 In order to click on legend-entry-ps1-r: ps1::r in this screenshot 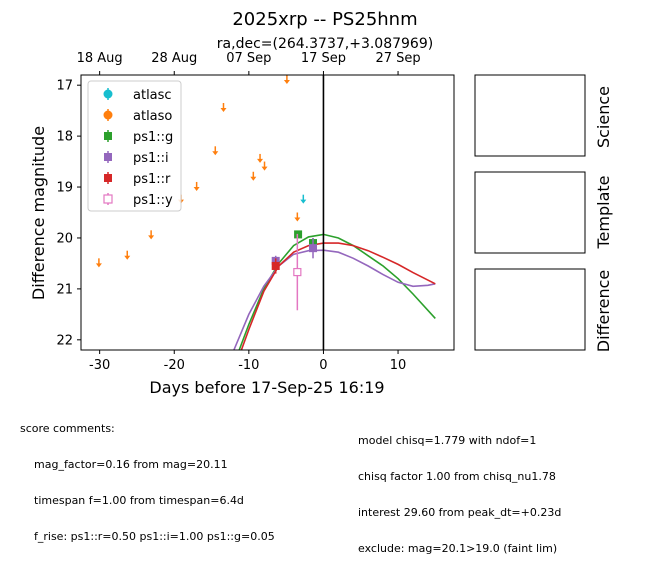, I will do `click(137, 179)`.